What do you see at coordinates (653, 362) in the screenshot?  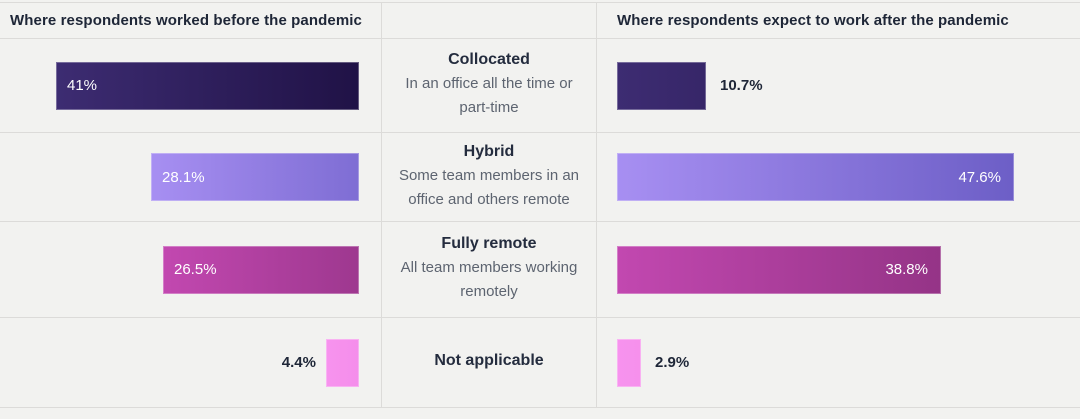 I see `bar-after-not-applicable: 2.9%` at bounding box center [653, 362].